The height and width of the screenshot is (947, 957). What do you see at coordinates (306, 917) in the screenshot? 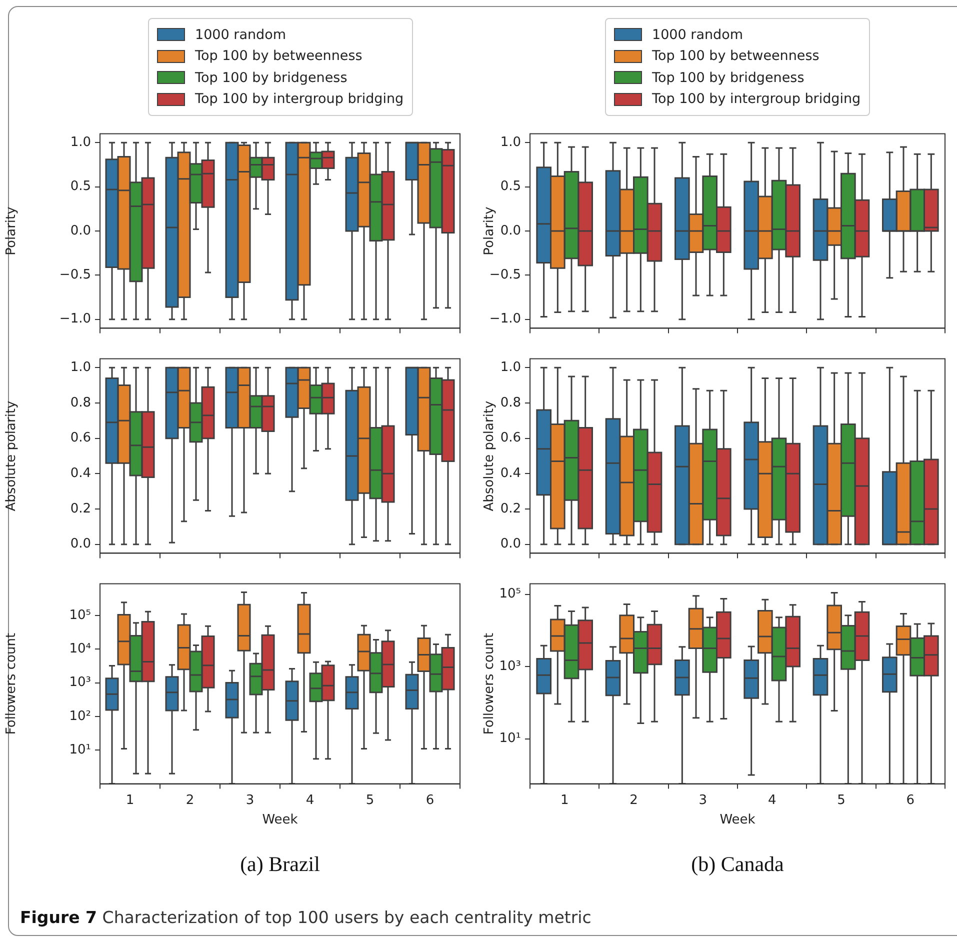
I see `caption: Figure 7 Characterization of top 100 users by each centrality metric` at bounding box center [306, 917].